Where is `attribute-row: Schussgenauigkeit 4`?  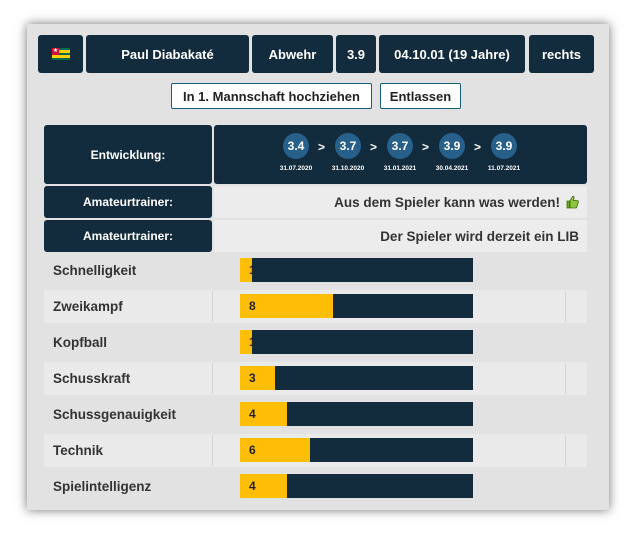 attribute-row: Schussgenauigkeit 4 is located at coordinates (315, 414).